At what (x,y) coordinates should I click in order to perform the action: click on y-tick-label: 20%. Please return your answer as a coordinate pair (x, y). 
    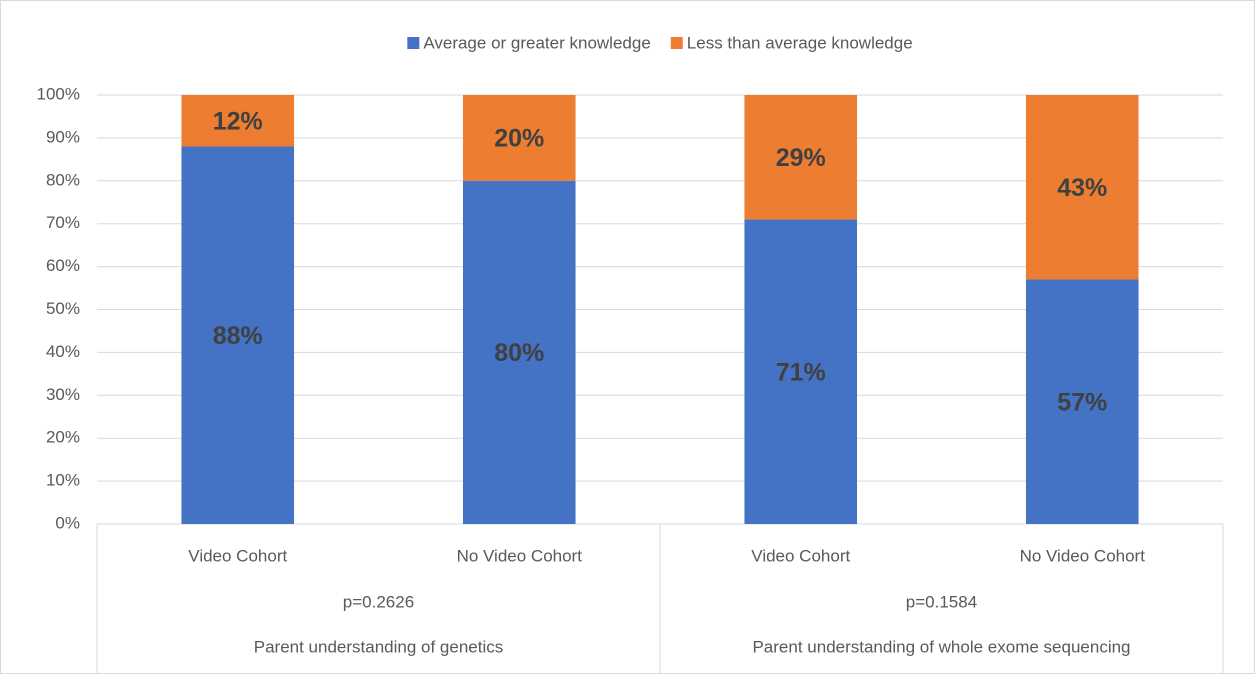
    Looking at the image, I should click on (63, 437).